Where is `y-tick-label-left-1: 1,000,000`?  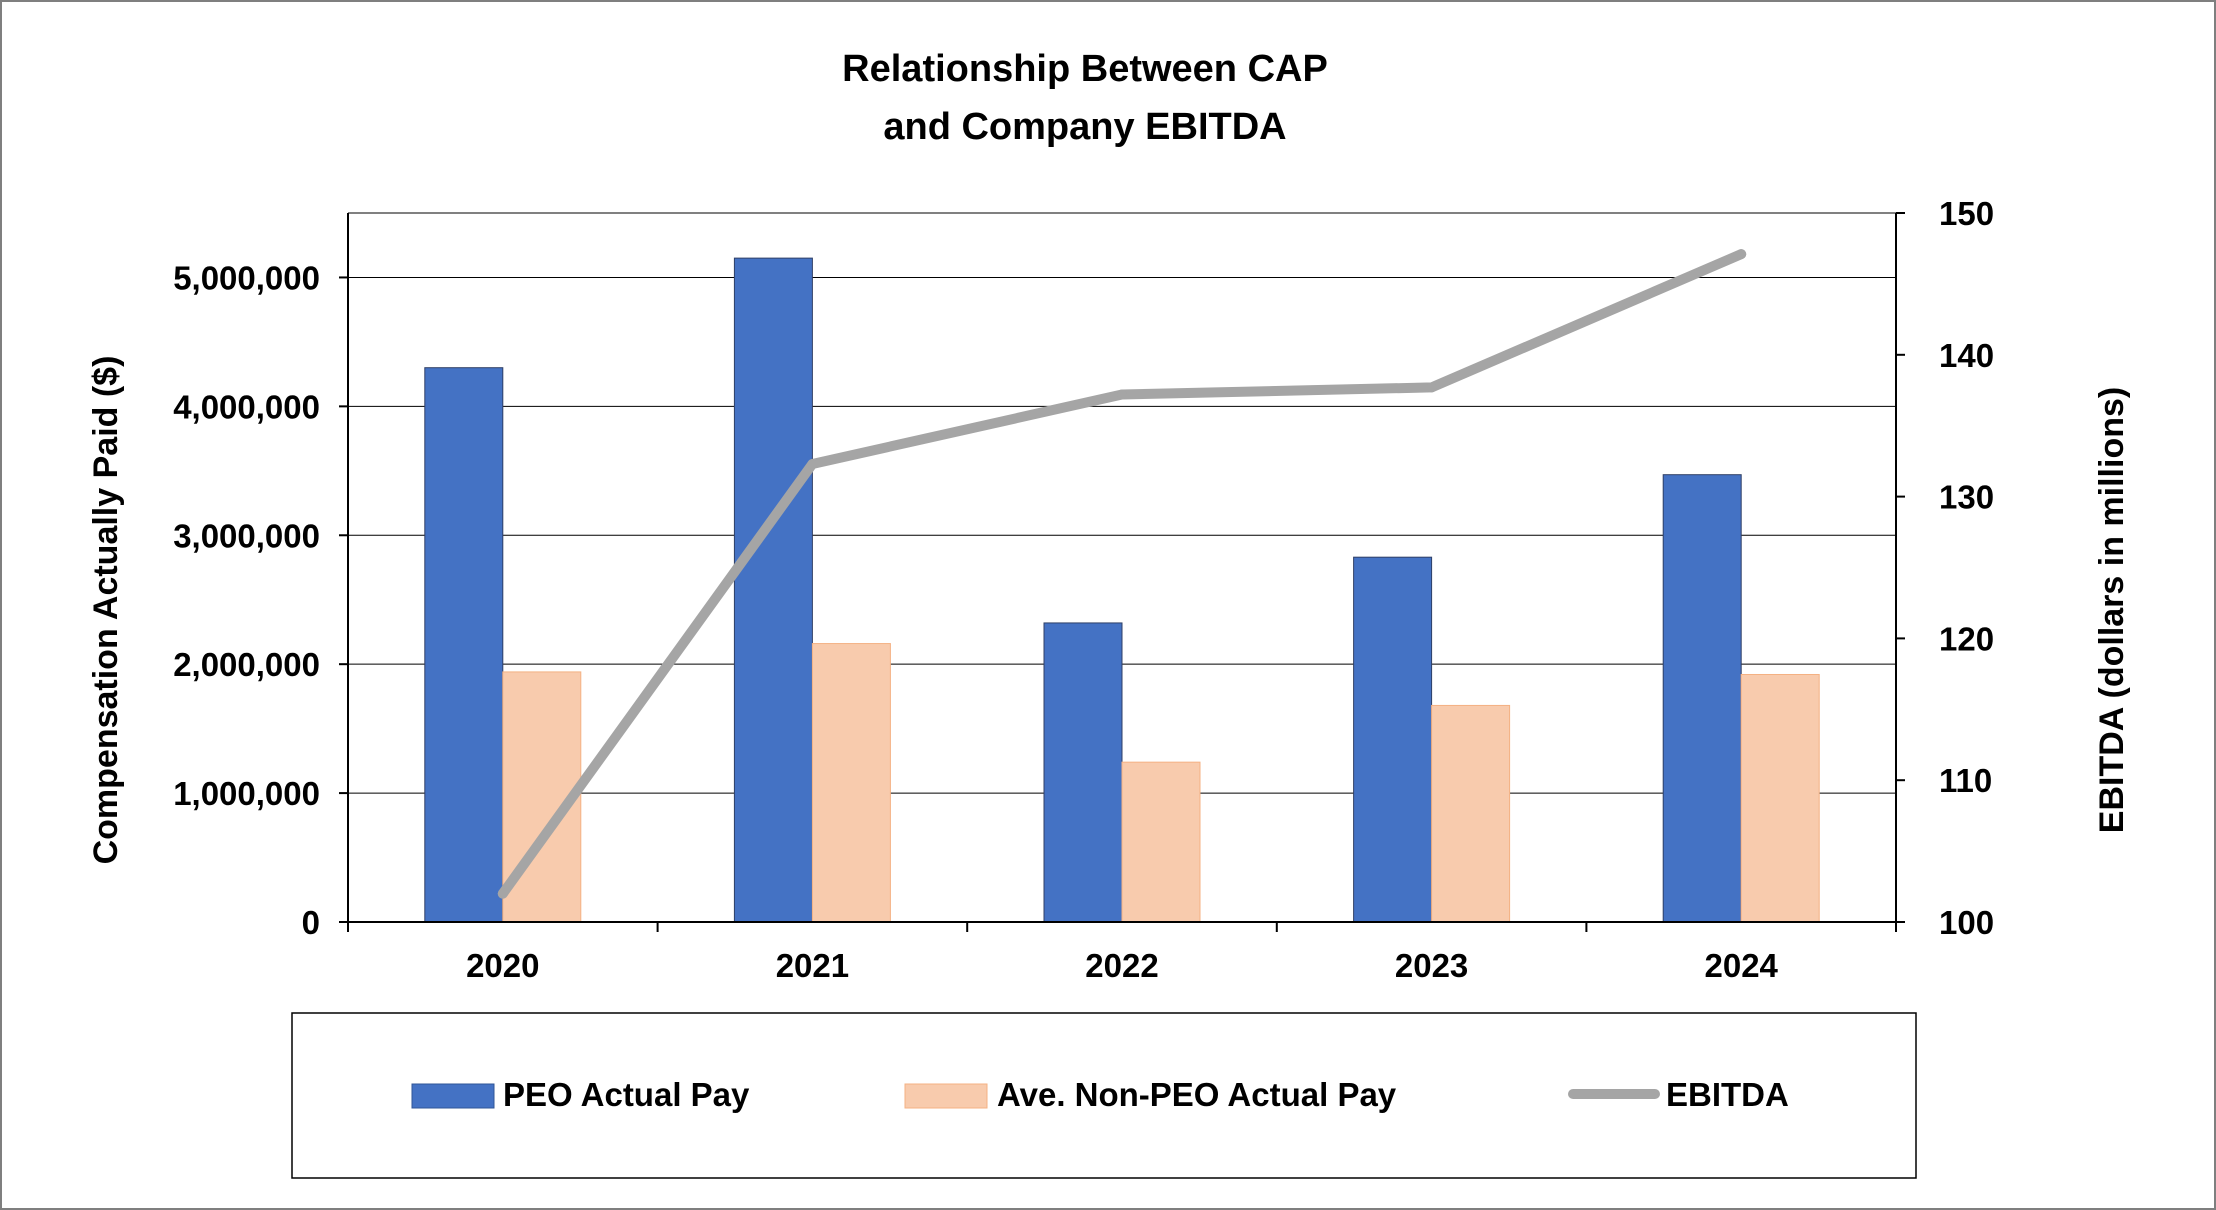 y-tick-label-left-1: 1,000,000 is located at coordinates (246, 793).